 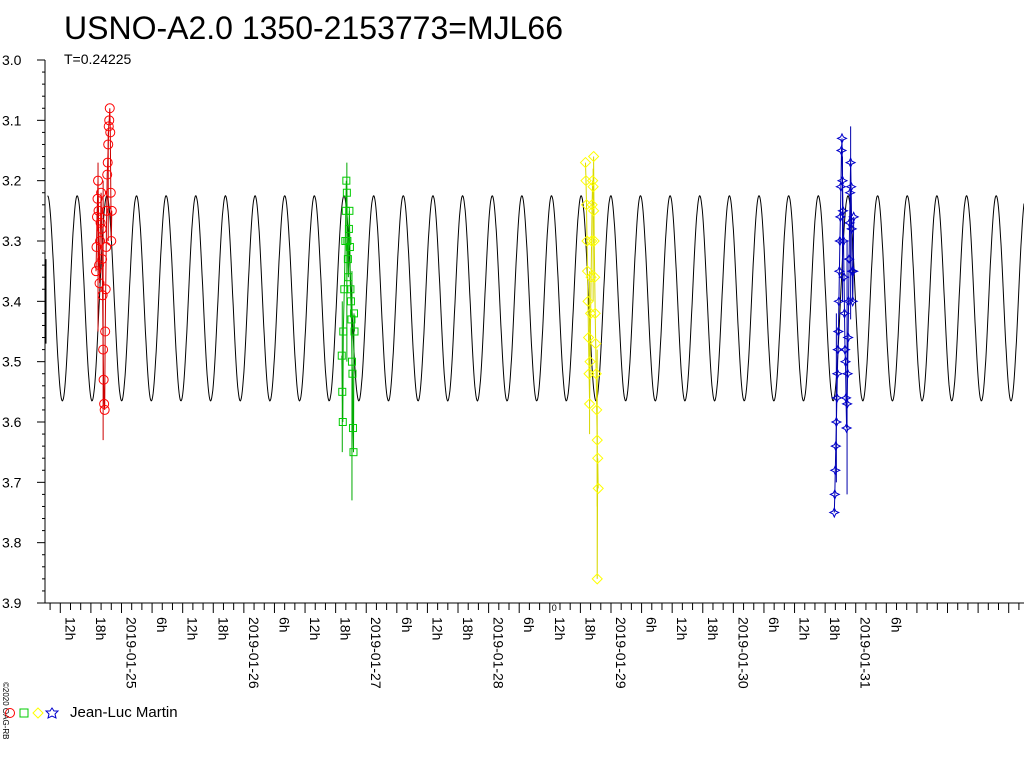 What do you see at coordinates (52, 712) in the screenshot?
I see `legend-star-icon` at bounding box center [52, 712].